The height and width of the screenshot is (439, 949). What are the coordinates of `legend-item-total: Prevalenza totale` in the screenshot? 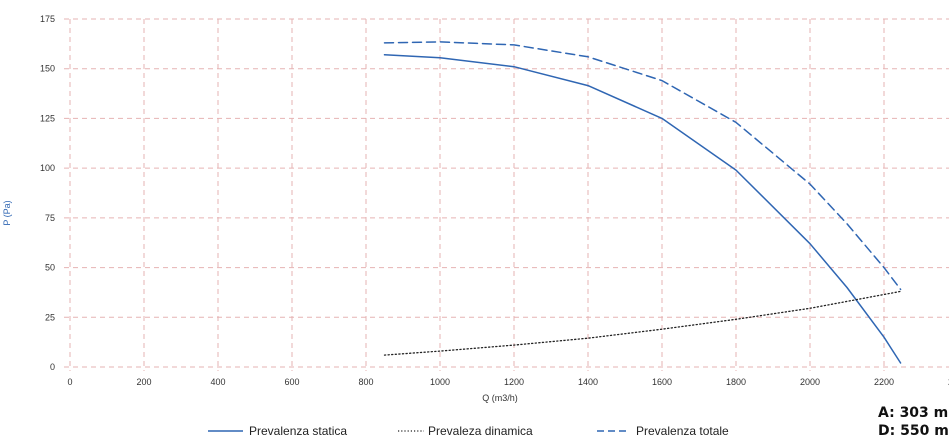 It's located at (663, 431).